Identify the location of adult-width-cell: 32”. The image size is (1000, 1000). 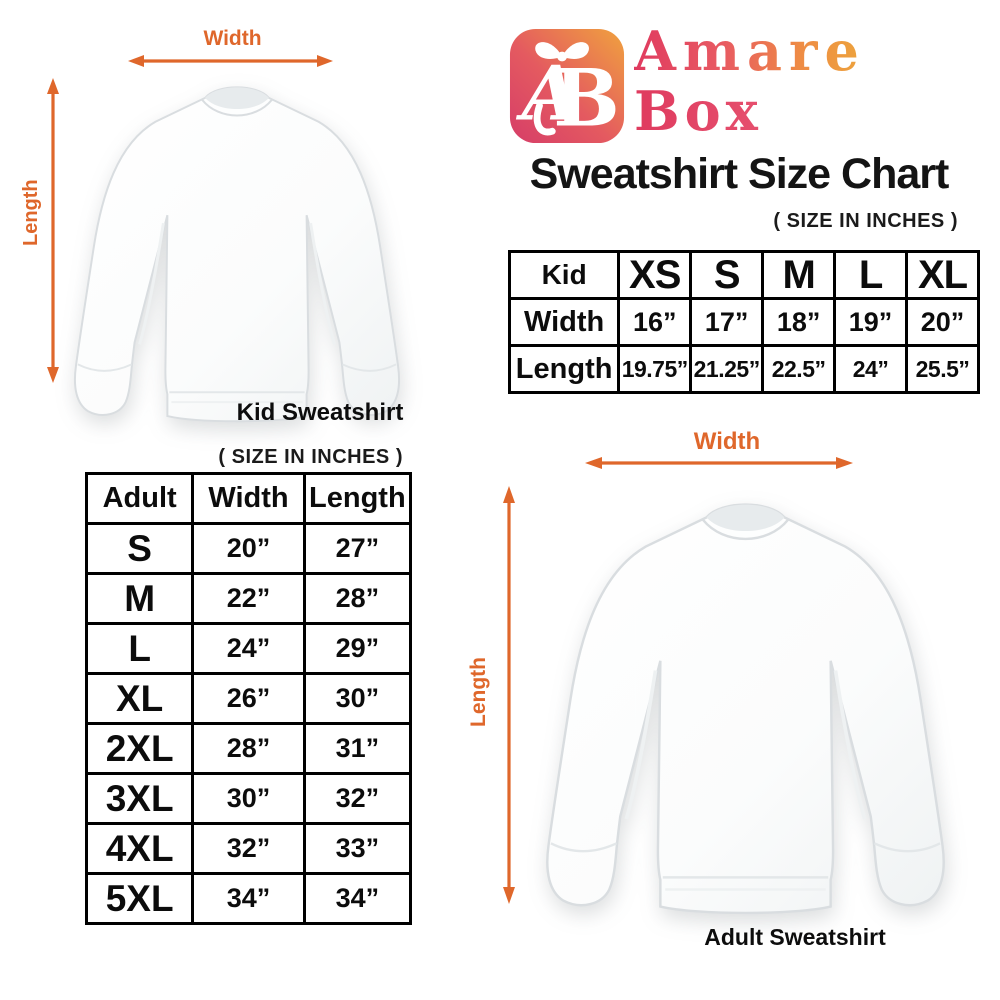
(248, 848).